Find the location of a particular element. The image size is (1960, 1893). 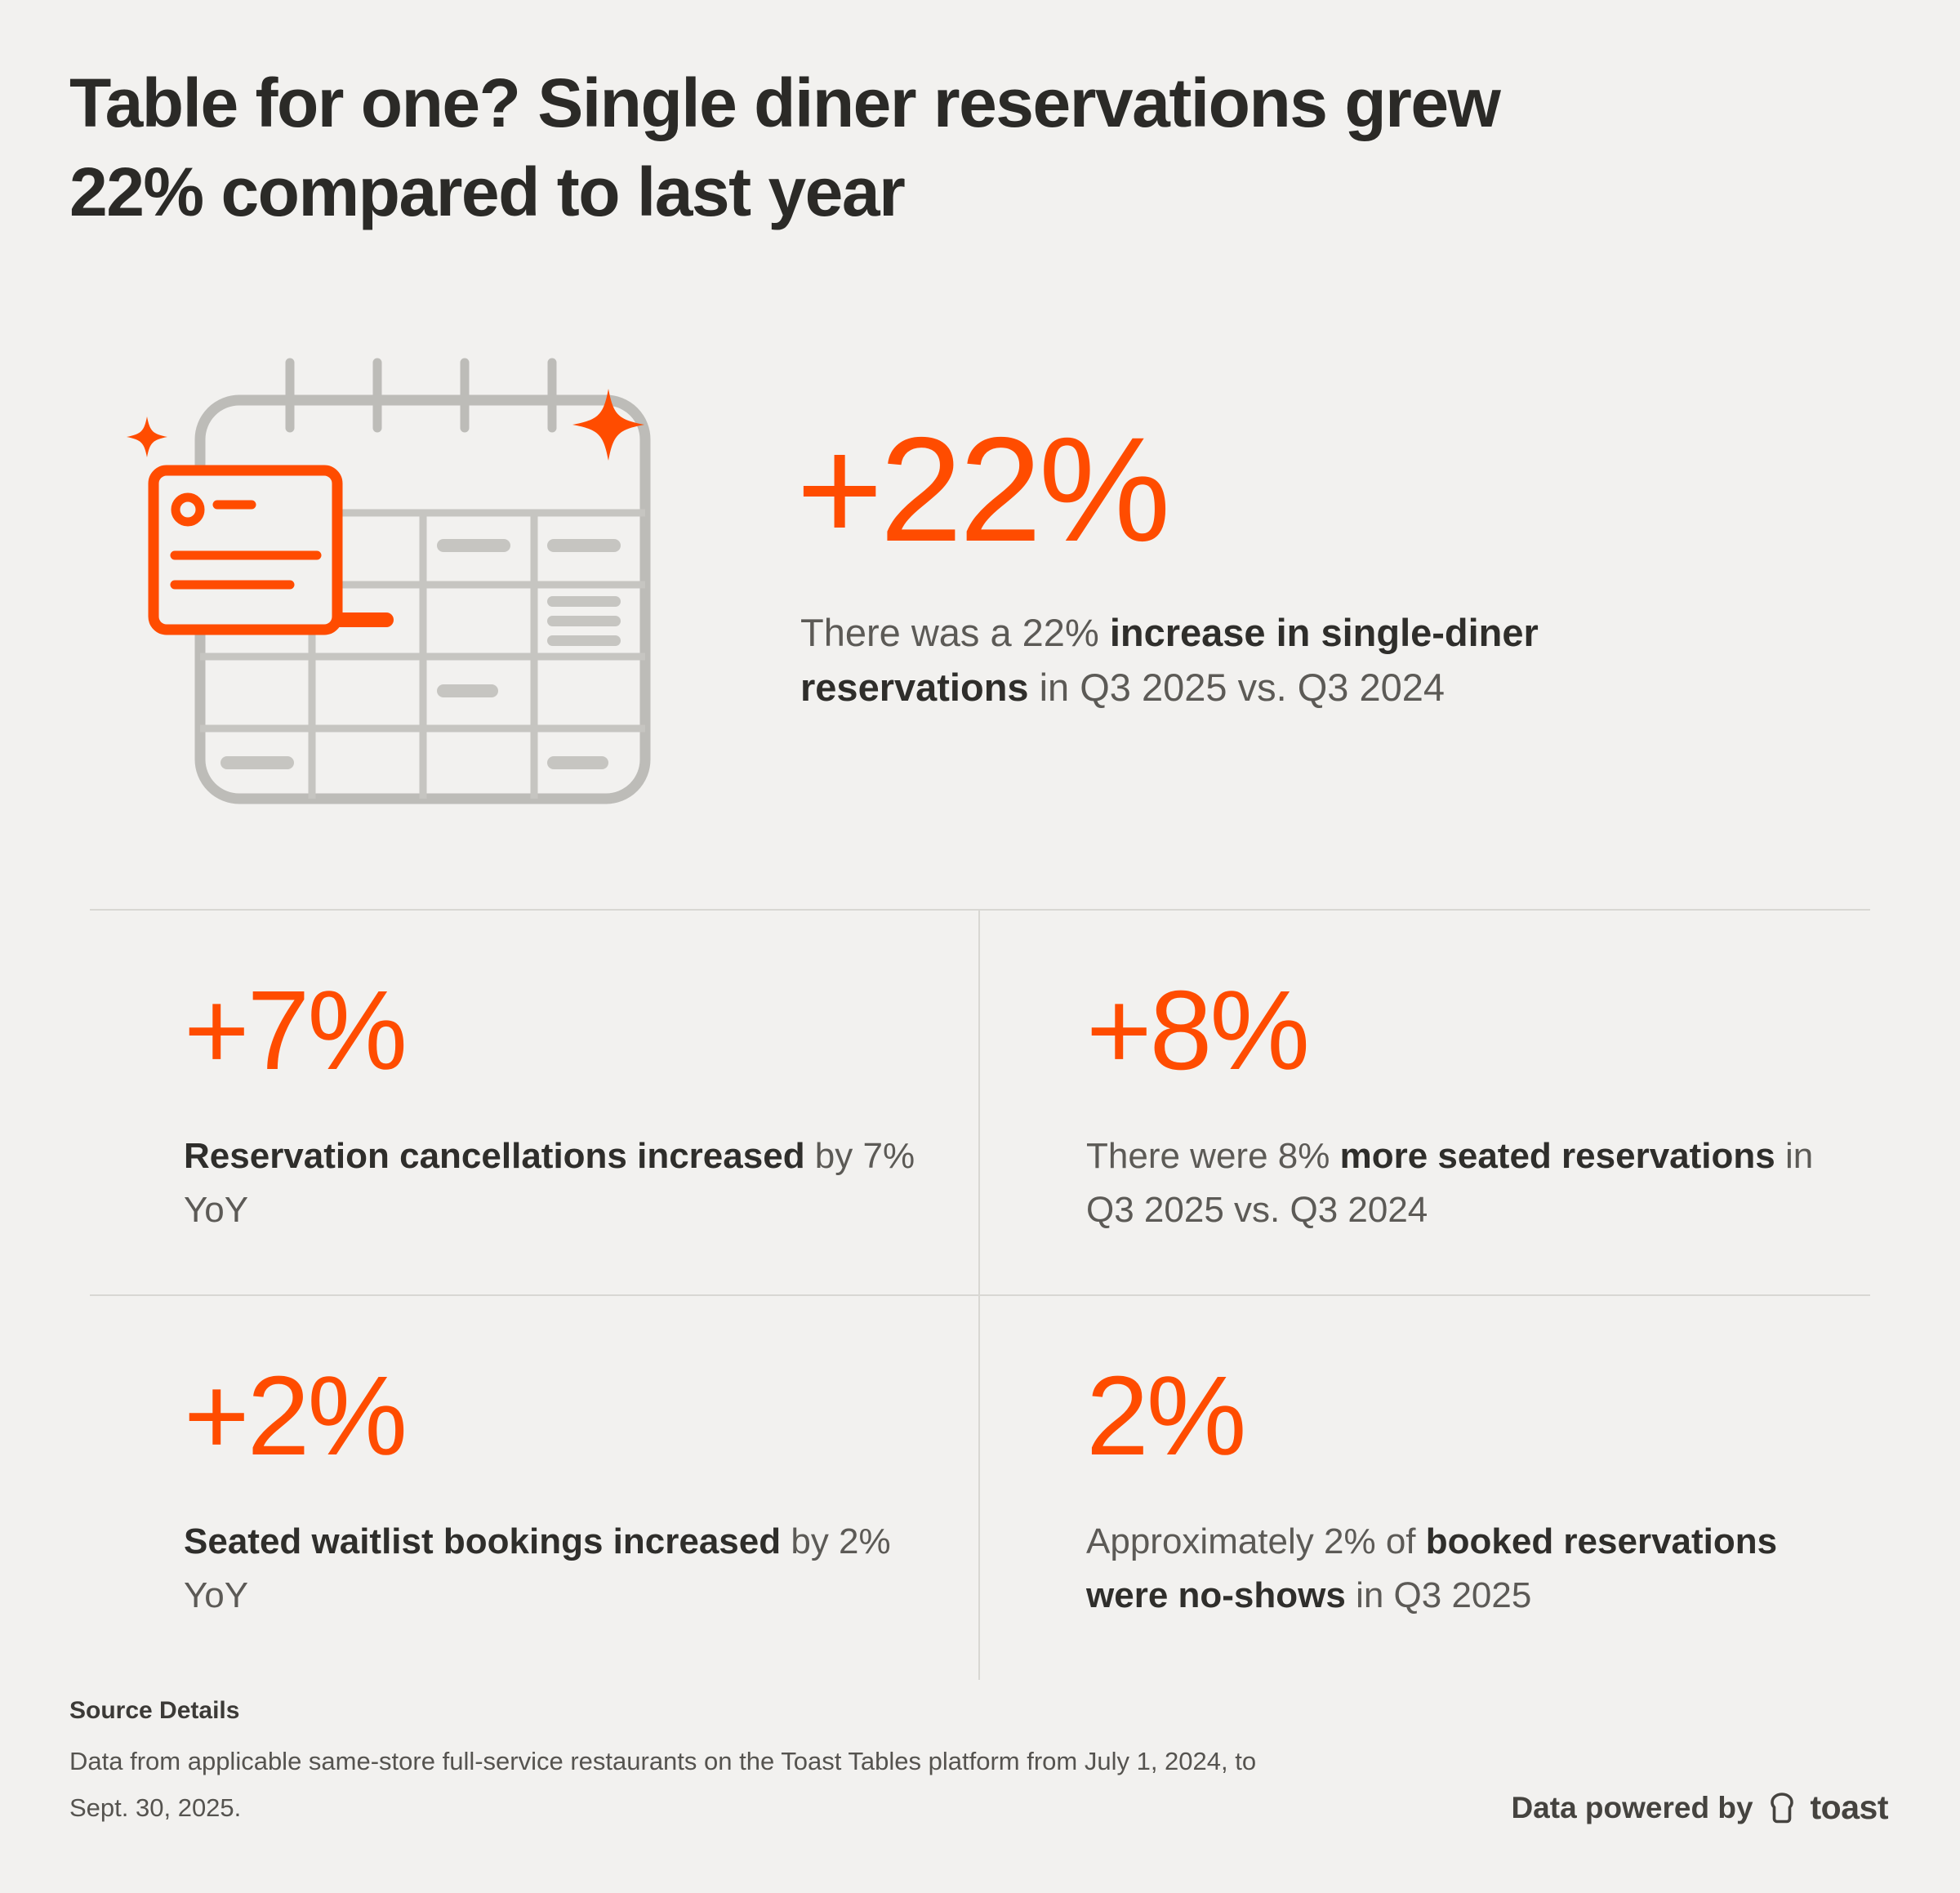

stat-desc-post: in Q3 2025 vs. Q3 2024 is located at coordinates (1450, 1183).